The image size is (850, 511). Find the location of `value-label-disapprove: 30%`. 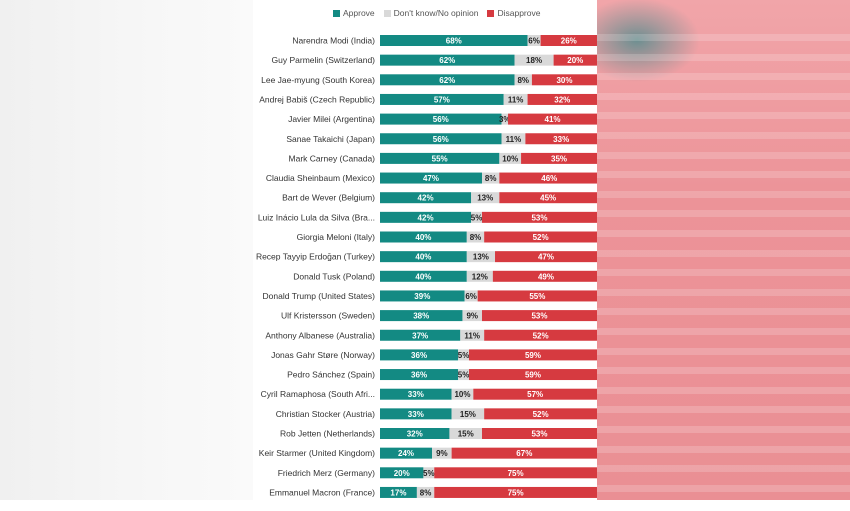

value-label-disapprove: 30% is located at coordinates (564, 80).